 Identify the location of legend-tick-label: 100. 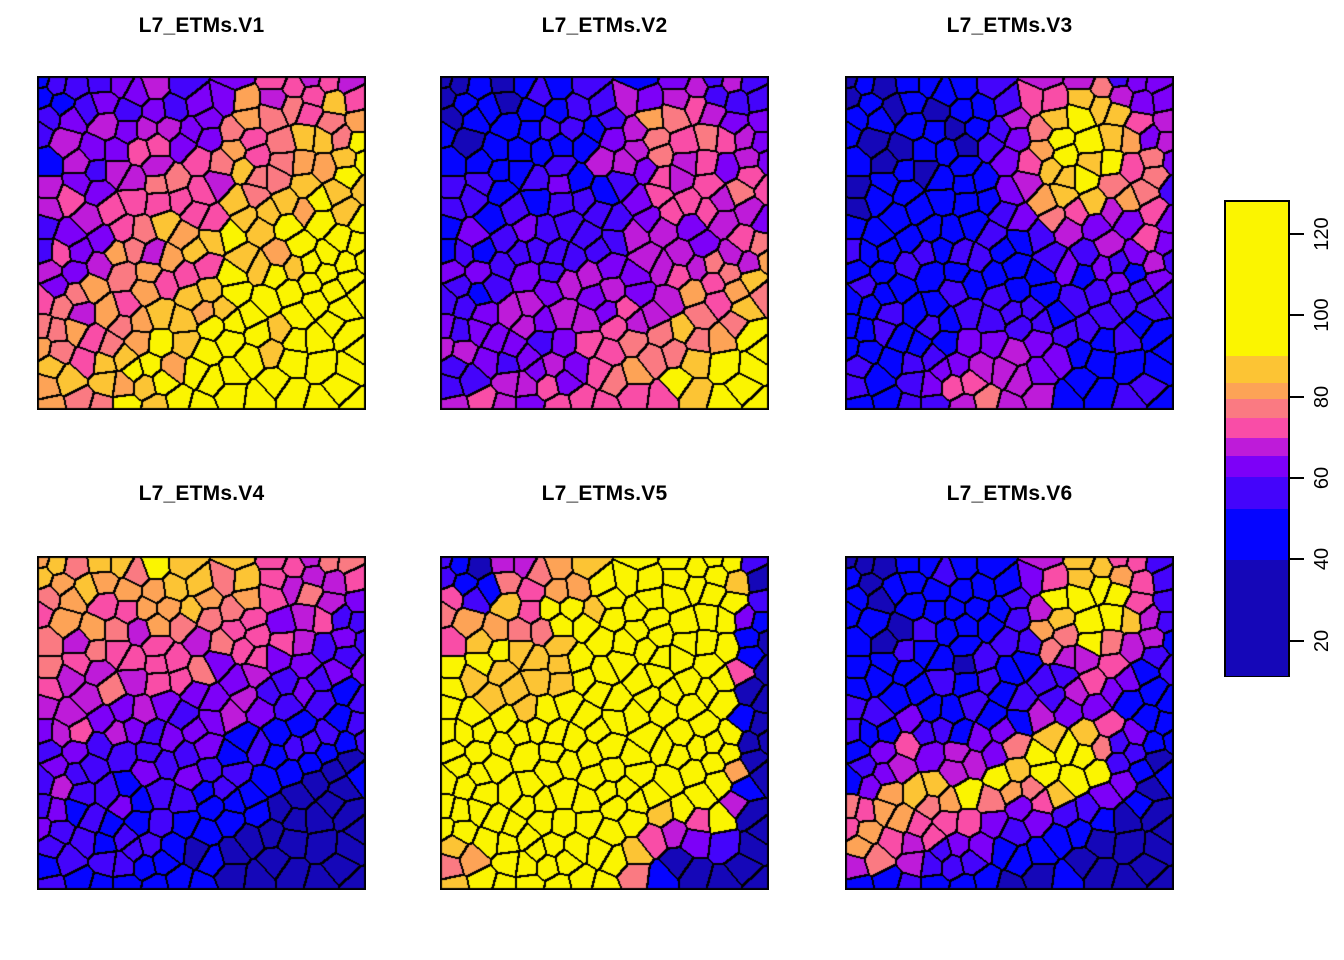
(1322, 315).